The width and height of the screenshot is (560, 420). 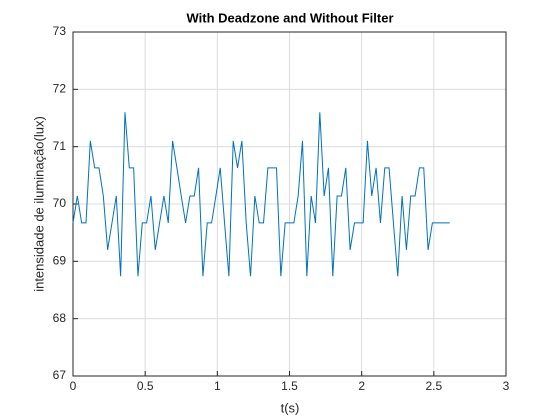 What do you see at coordinates (433, 386) in the screenshot?
I see `x-tick-label: 2.5` at bounding box center [433, 386].